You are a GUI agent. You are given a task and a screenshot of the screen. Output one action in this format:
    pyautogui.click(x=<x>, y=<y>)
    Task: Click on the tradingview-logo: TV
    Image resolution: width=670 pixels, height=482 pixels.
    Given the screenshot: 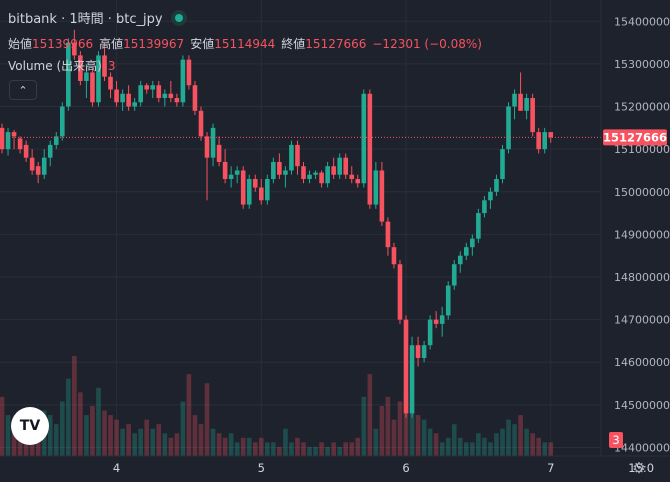 What is the action you would take?
    pyautogui.click(x=30, y=426)
    